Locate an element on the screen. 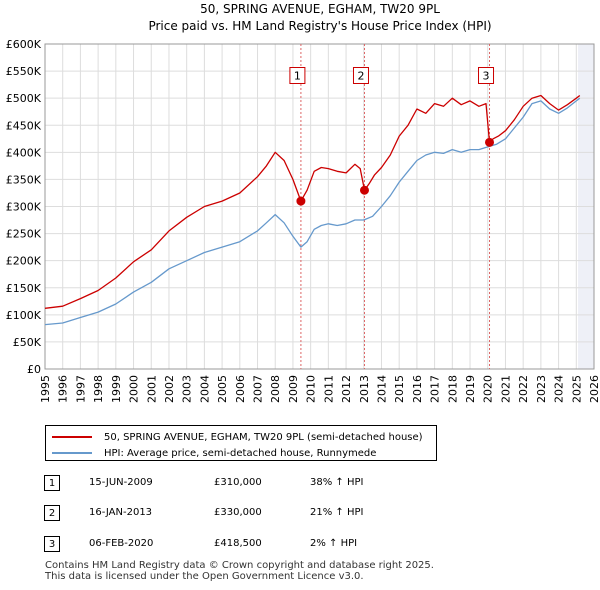 This screenshot has width=600, height=590. chart-title: 50, SPRING AVENUE, EGHAM, TW20 9PL is located at coordinates (320, 9).